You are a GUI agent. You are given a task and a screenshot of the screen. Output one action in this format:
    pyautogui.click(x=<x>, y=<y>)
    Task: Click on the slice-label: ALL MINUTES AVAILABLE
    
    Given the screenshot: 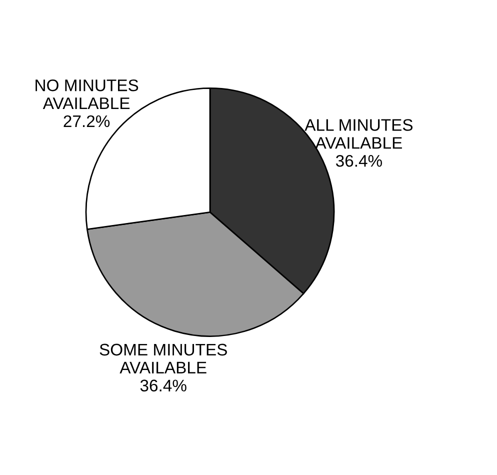 What is the action you would take?
    pyautogui.click(x=358, y=134)
    